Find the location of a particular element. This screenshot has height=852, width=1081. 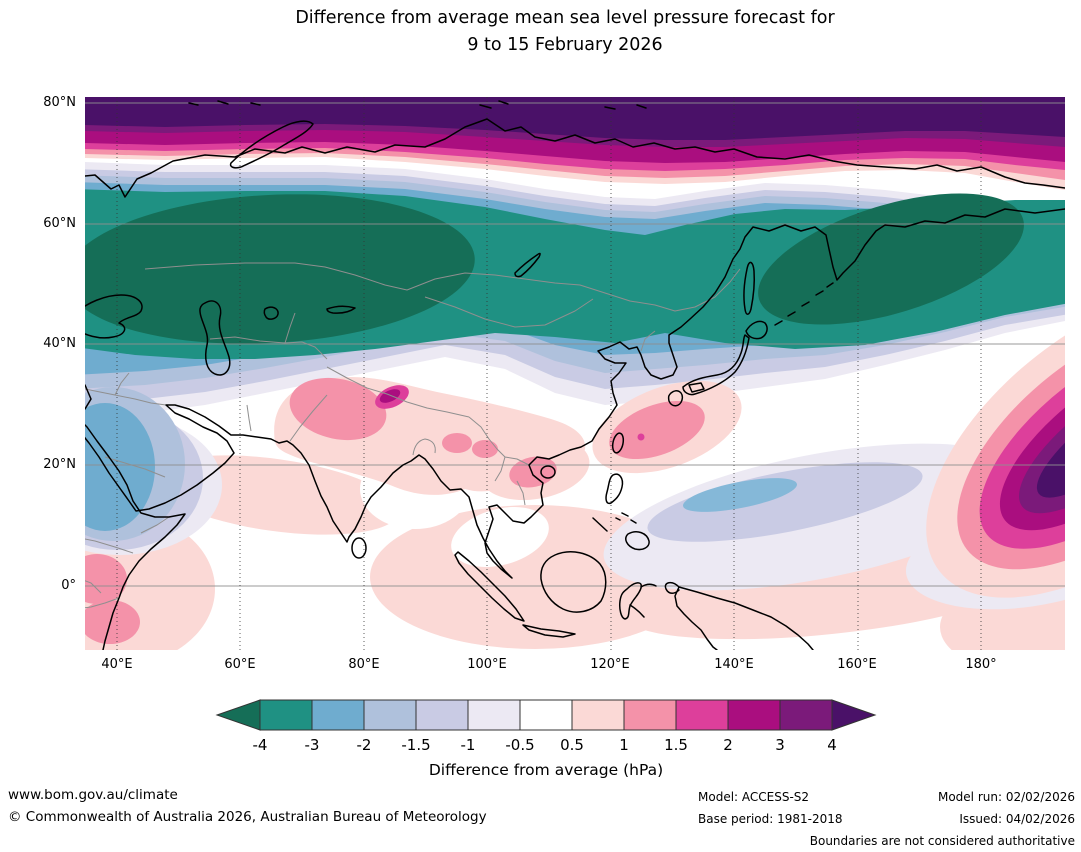

footer-issued: Issued: 04/02/2026 is located at coordinates (1017, 819).